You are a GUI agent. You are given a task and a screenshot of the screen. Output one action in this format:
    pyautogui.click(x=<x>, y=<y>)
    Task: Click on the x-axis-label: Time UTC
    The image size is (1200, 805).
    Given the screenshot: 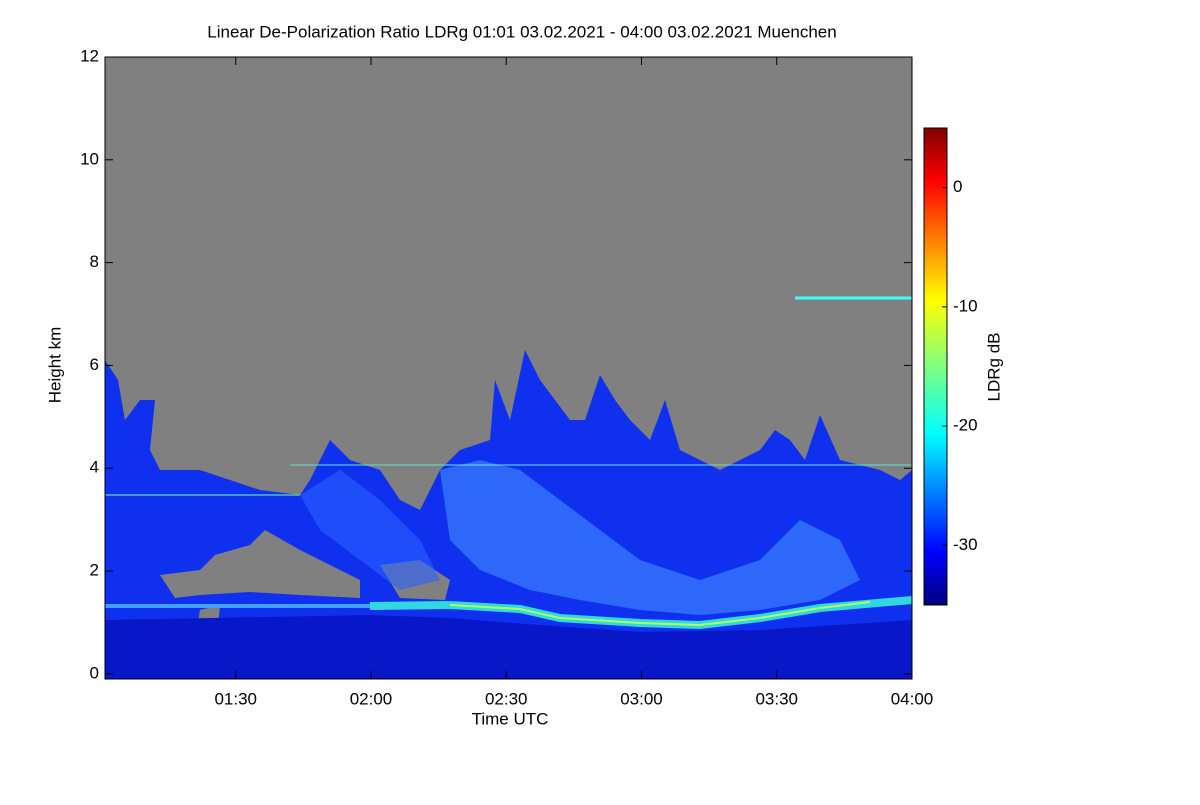 What is the action you would take?
    pyautogui.click(x=510, y=718)
    